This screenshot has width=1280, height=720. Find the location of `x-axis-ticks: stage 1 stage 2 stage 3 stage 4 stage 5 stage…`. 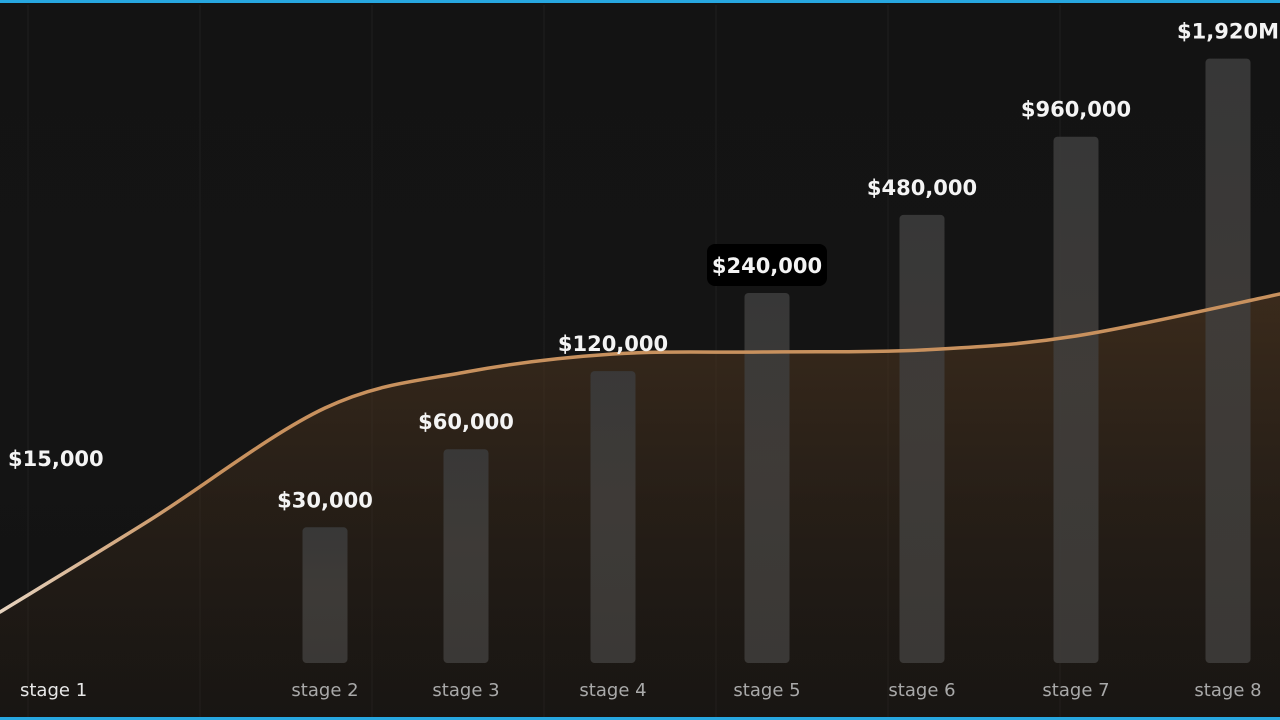

x-axis-ticks: stage 1 stage 2 stage 3 stage 4 stage 5 stage… is located at coordinates (641, 690).